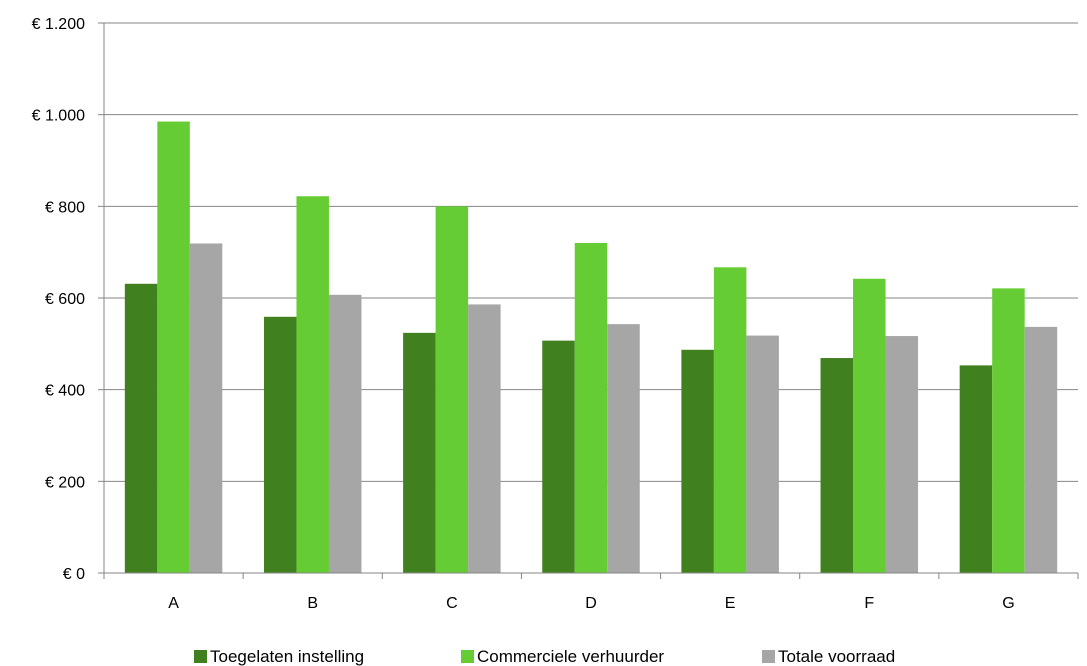  Describe the element at coordinates (730, 603) in the screenshot. I see `x-tick-label: E` at that location.